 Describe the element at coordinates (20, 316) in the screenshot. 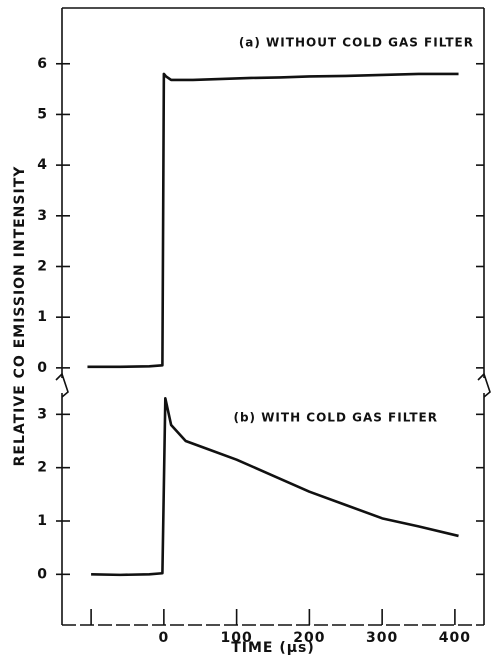

I see `y-axis-label: RELATIVE CO EMISSION INTENSITY` at that location.